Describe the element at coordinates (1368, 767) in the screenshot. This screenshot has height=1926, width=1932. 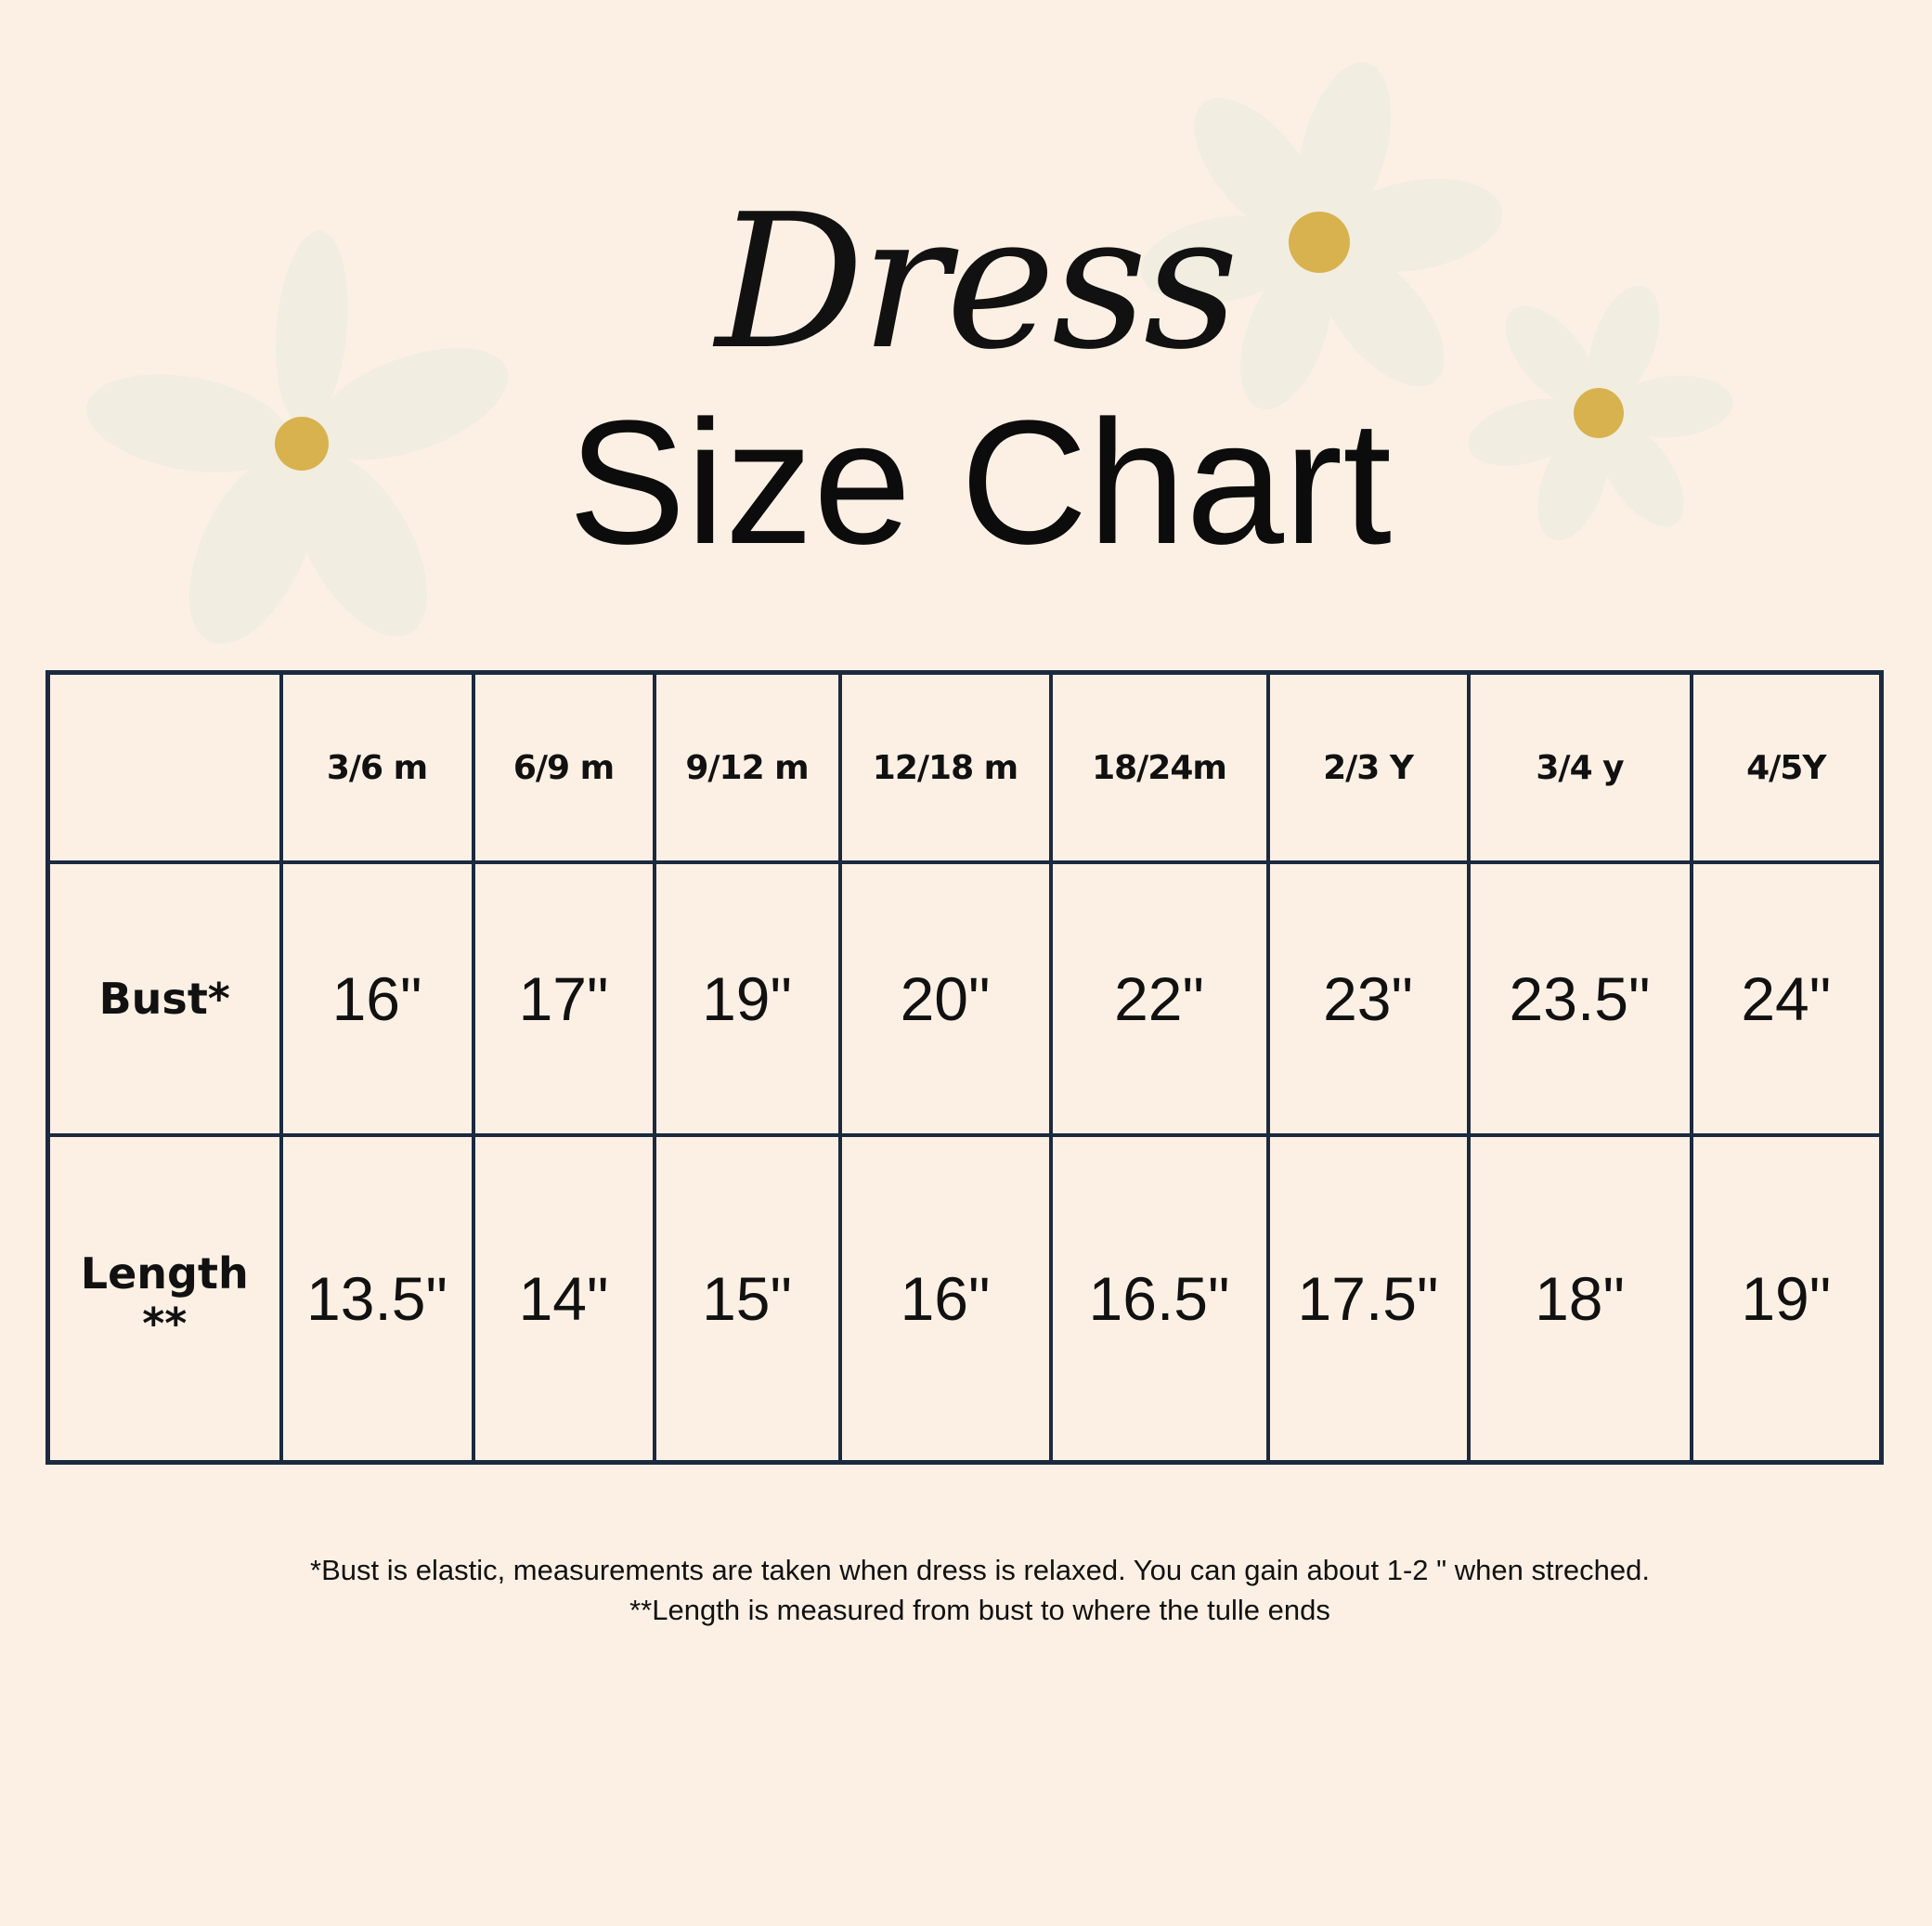
I see `header-cell: 2/3 Y` at that location.